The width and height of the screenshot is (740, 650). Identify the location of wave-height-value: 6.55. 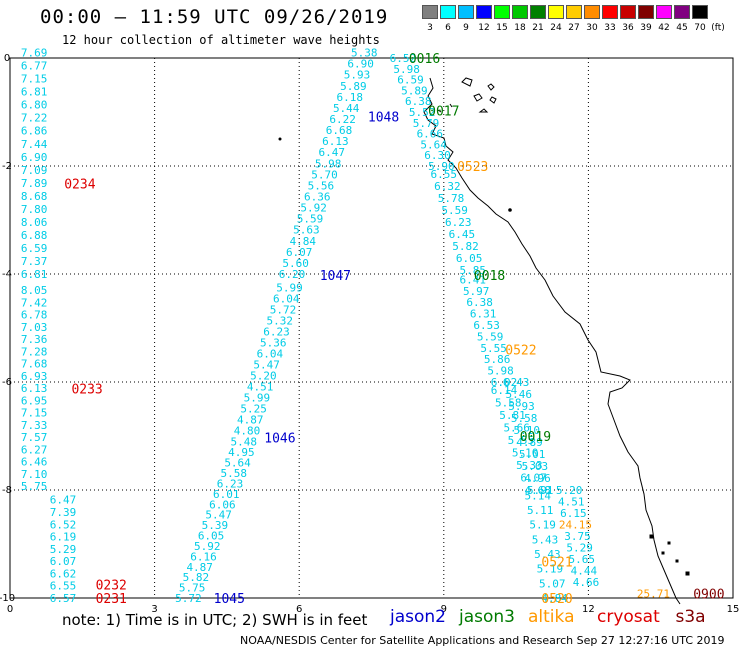
(444, 174).